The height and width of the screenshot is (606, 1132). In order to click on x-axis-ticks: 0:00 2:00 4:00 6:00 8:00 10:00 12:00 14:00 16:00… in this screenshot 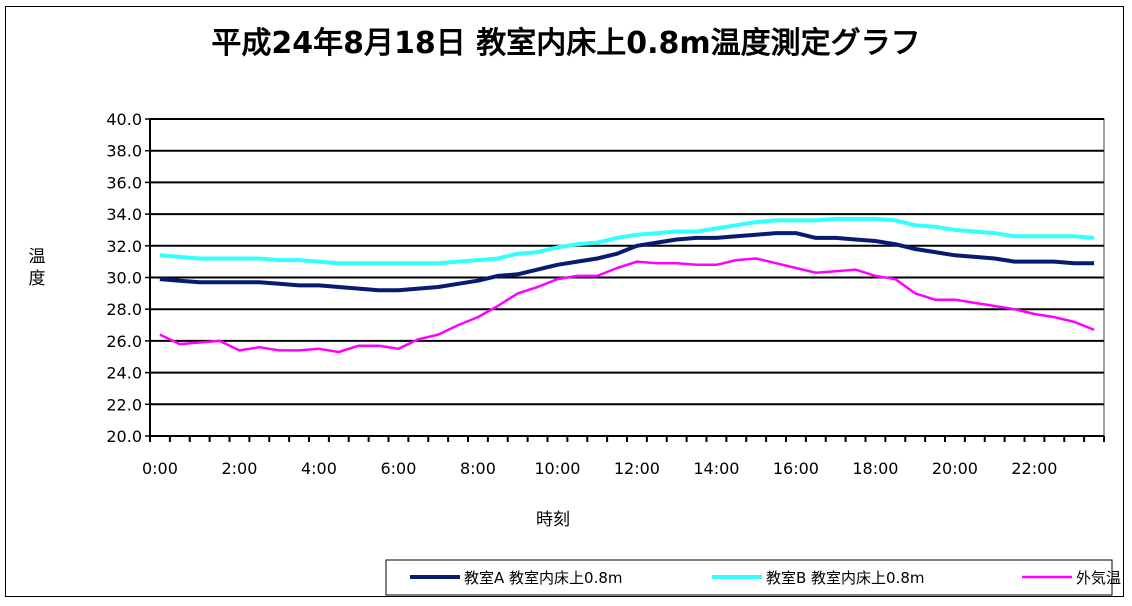, I will do `click(623, 457)`.